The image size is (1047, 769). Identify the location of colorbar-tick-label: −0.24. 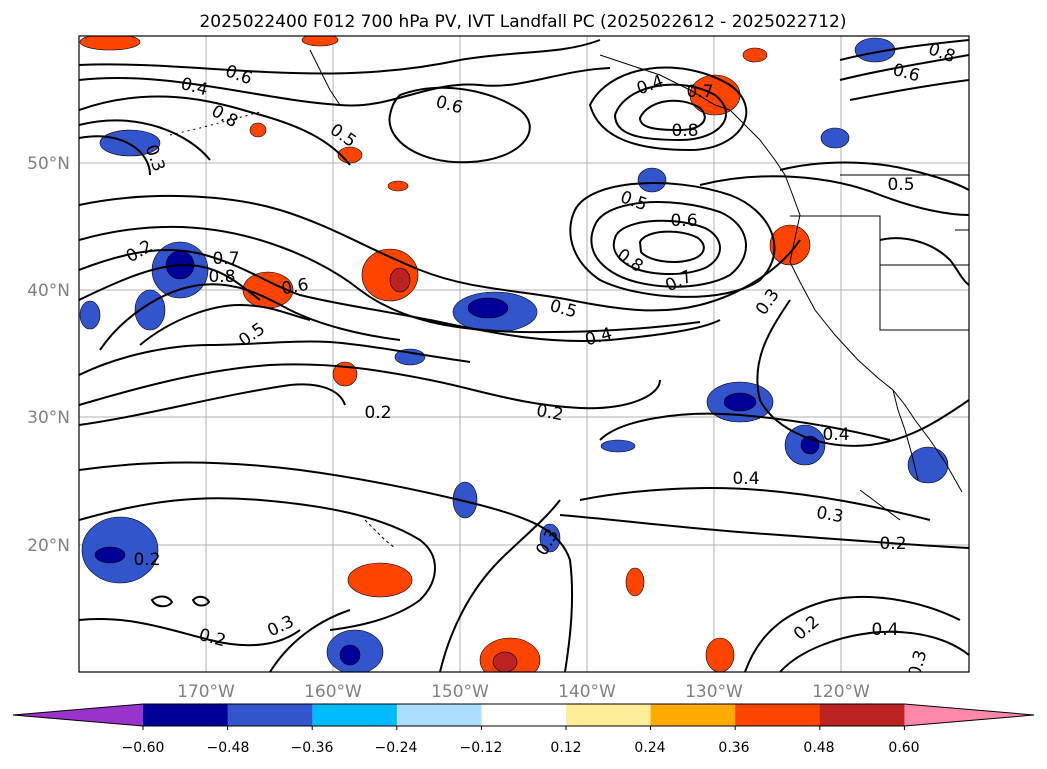
(396, 748).